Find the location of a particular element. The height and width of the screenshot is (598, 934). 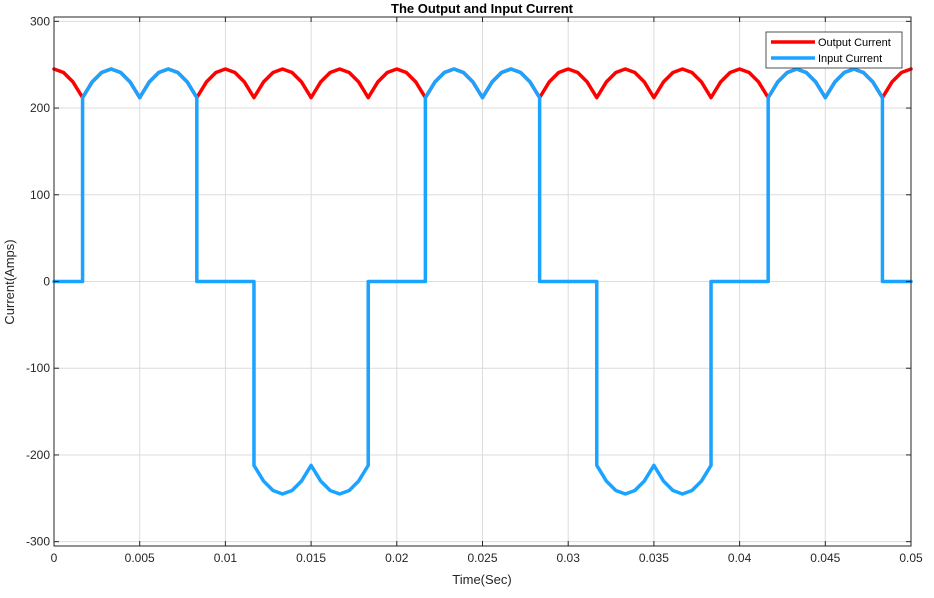

chart-title: The Output and Input Current is located at coordinates (482, 8).